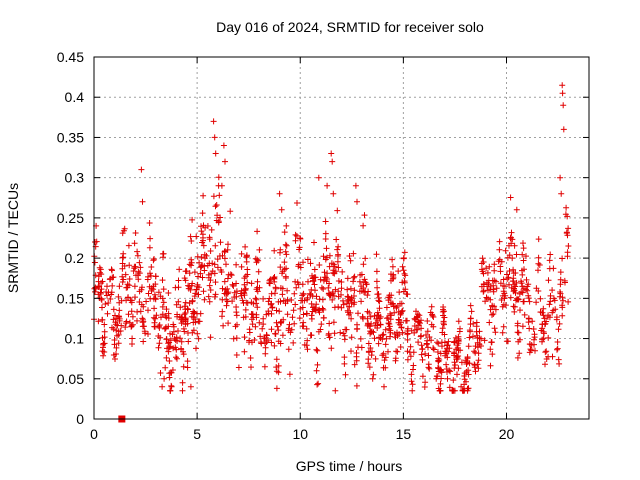  Describe the element at coordinates (349, 466) in the screenshot. I see `x-axis-label: GPS time / hours` at that location.